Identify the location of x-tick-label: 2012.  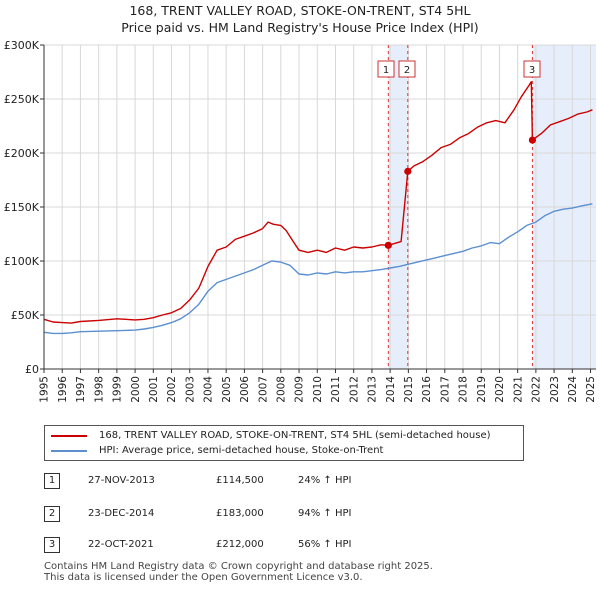
(354, 389).